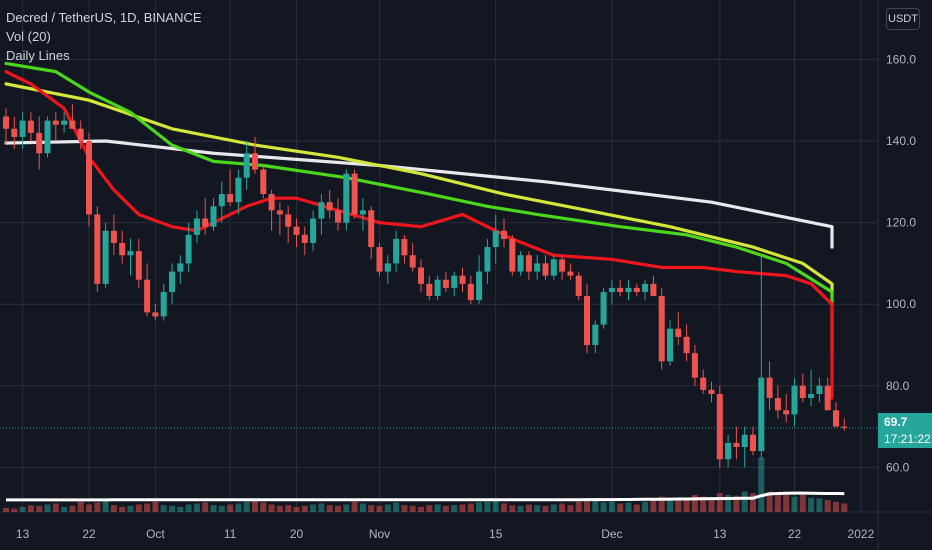  What do you see at coordinates (297, 534) in the screenshot?
I see `x-tick-label: 20` at bounding box center [297, 534].